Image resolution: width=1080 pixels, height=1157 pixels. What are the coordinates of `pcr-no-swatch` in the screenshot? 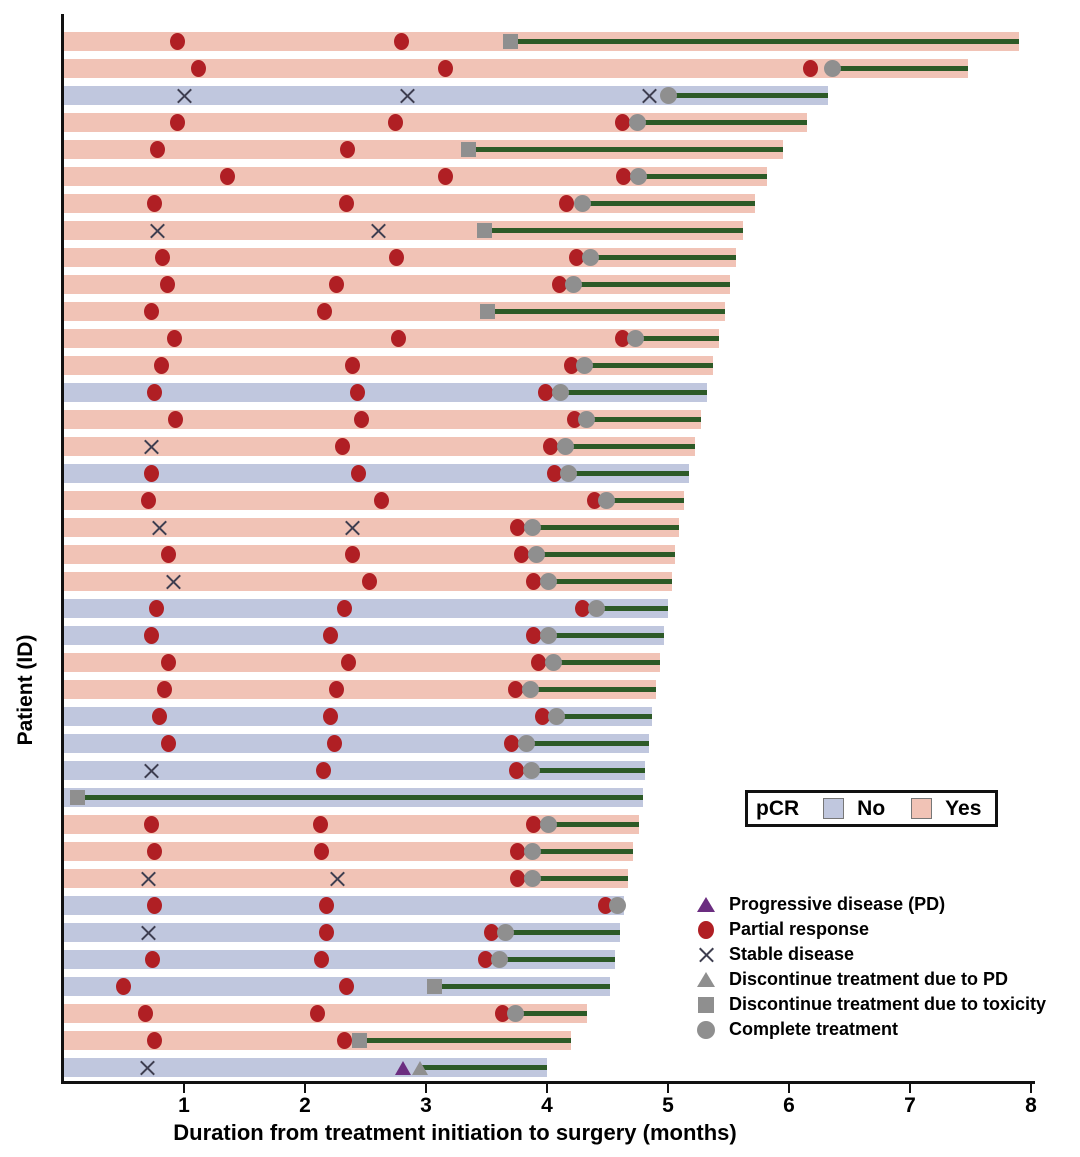 It's located at (834, 808).